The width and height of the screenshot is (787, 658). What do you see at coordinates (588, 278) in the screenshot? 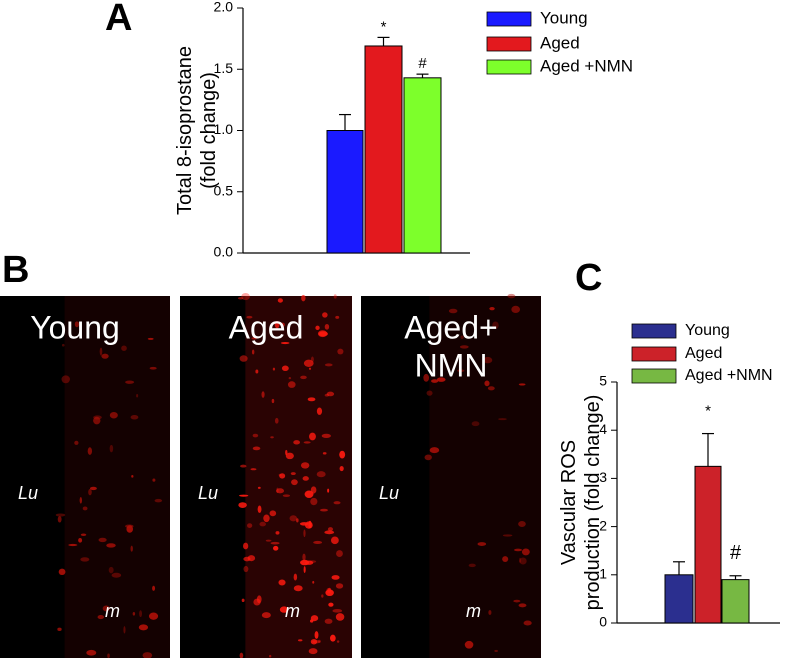
I see `panel-label: C` at bounding box center [588, 278].